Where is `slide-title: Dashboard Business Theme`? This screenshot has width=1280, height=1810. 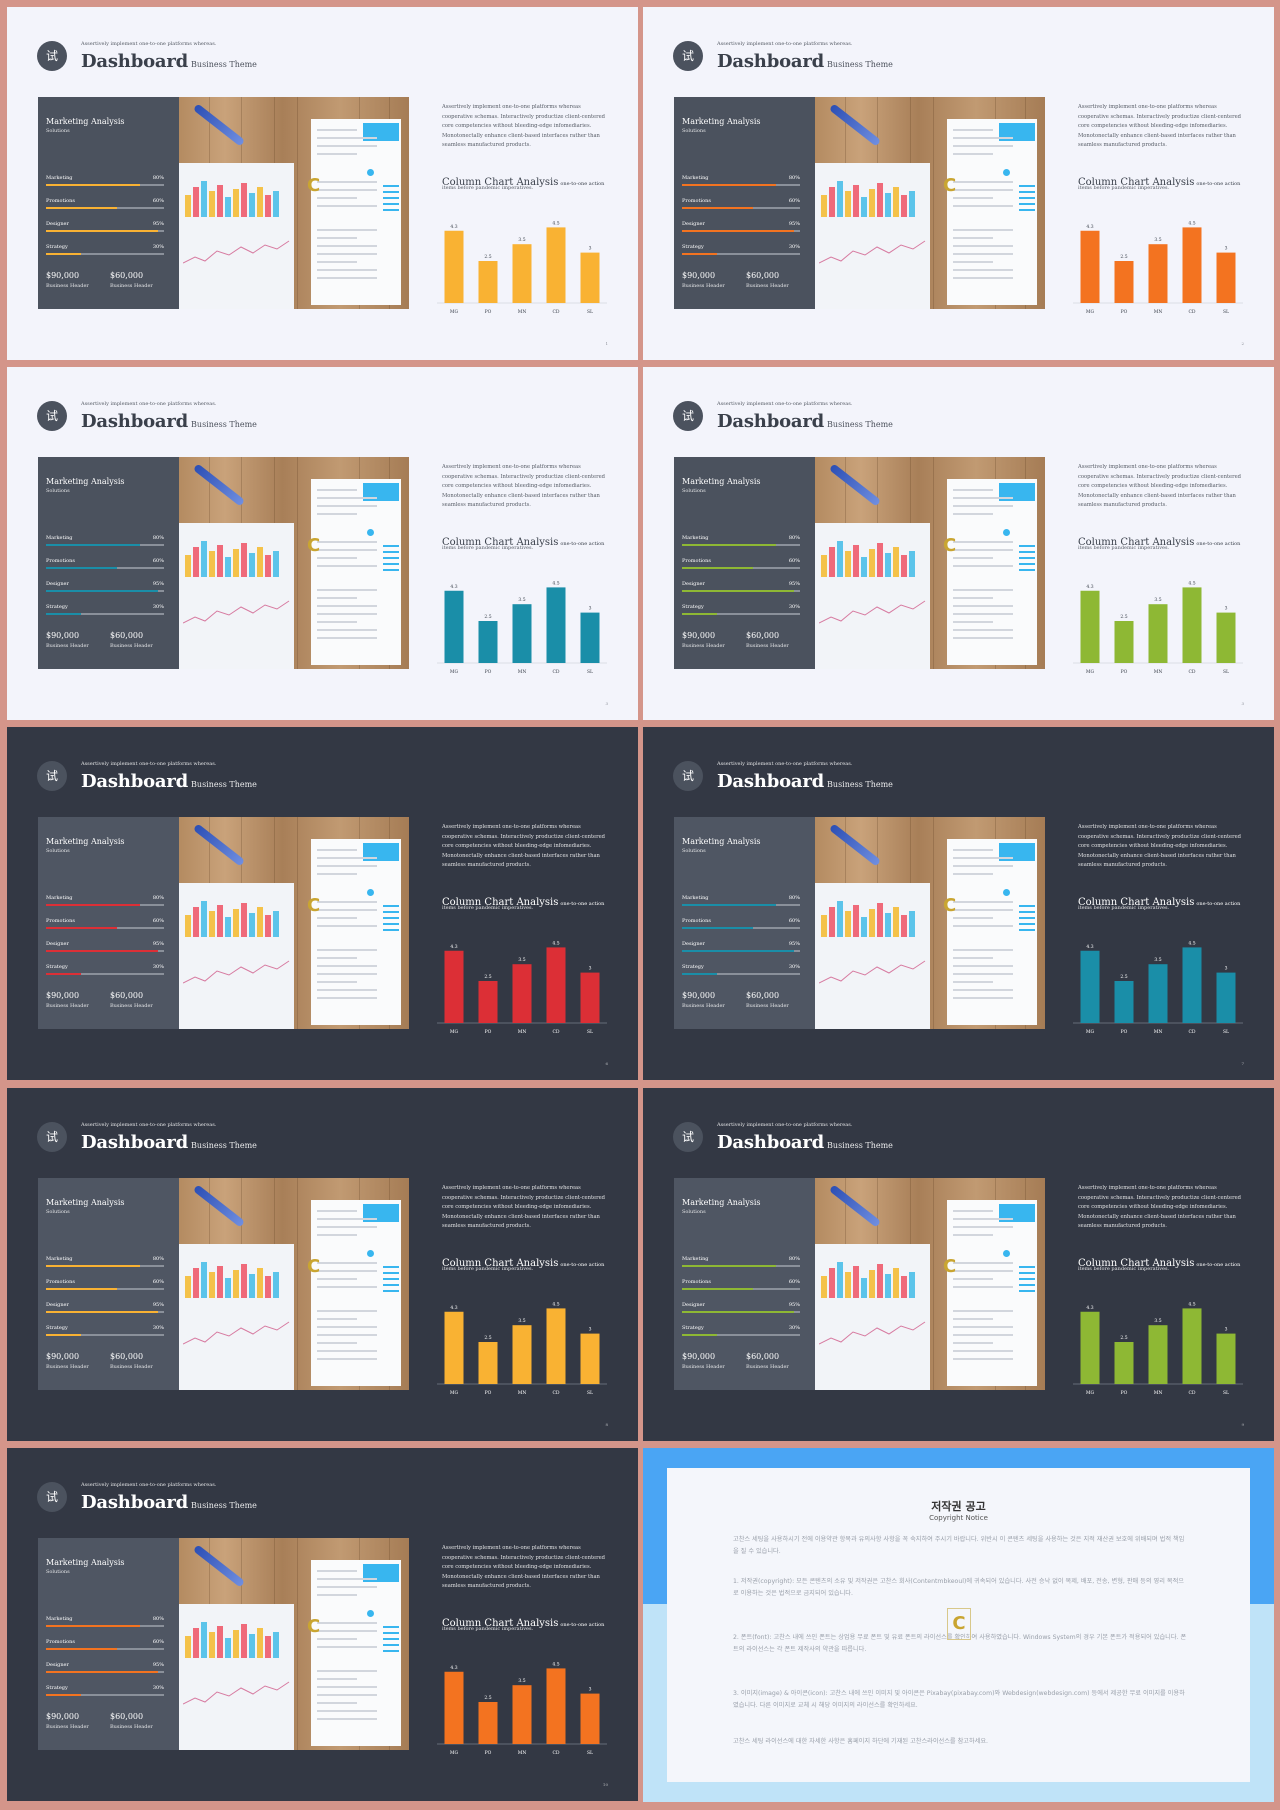
slide-title: Dashboard Business Theme is located at coordinates (169, 781).